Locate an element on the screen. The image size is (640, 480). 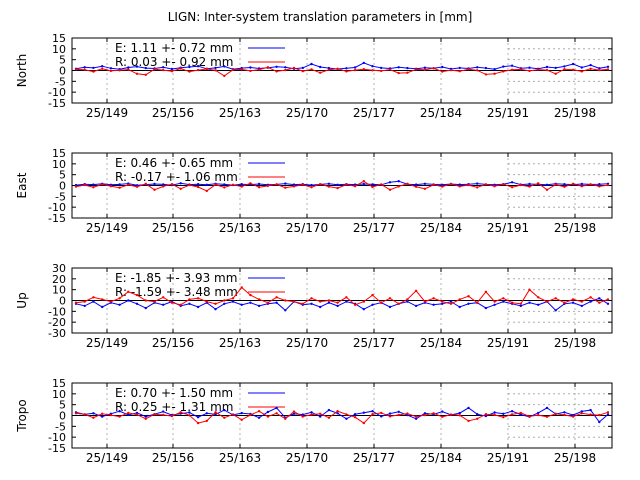
legend-entry-E: E: 1.11 +- 0.72 mm is located at coordinates (174, 48).